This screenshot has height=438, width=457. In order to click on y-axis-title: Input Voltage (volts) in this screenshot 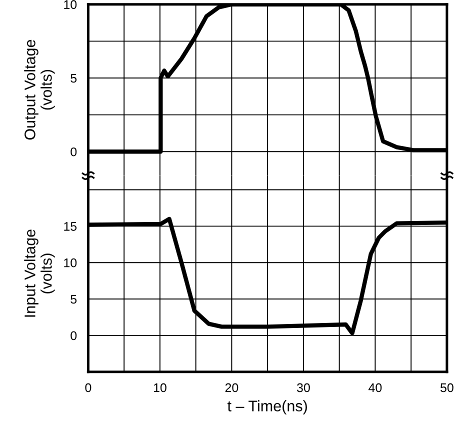, I will do `click(39, 273)`.